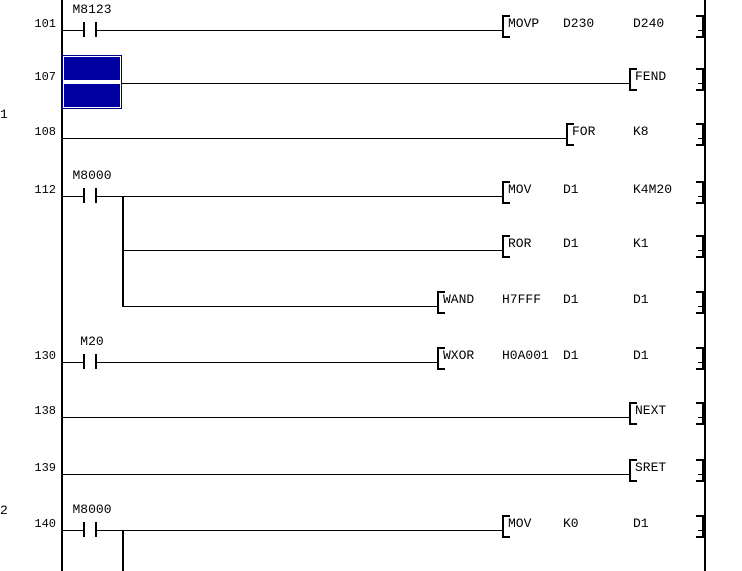 The height and width of the screenshot is (571, 742). Describe the element at coordinates (571, 523) in the screenshot. I see `instruction-operand: K0` at that location.